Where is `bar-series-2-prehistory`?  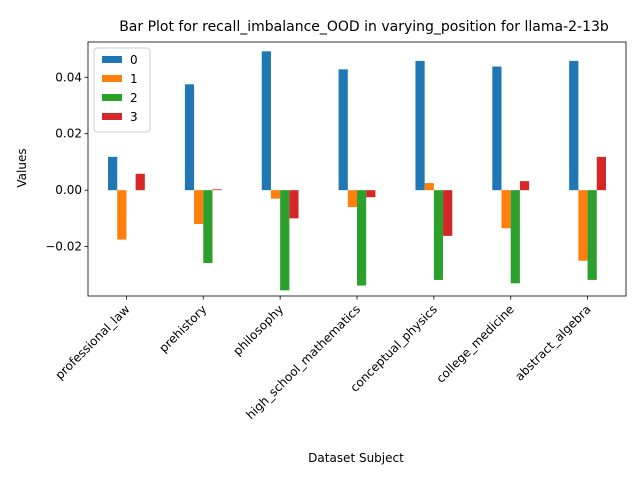
bar-series-2-prehistory is located at coordinates (208, 226).